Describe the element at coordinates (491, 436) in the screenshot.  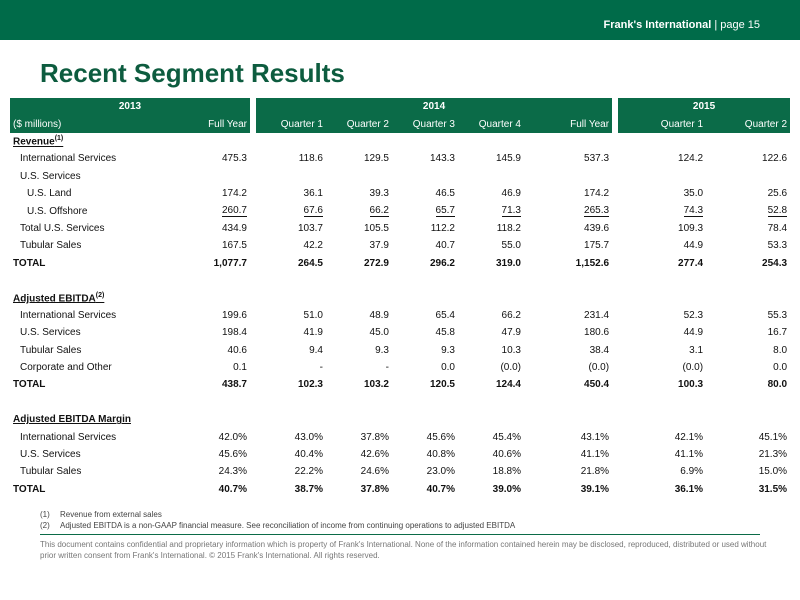
I see `table-cell: 45.4%` at that location.